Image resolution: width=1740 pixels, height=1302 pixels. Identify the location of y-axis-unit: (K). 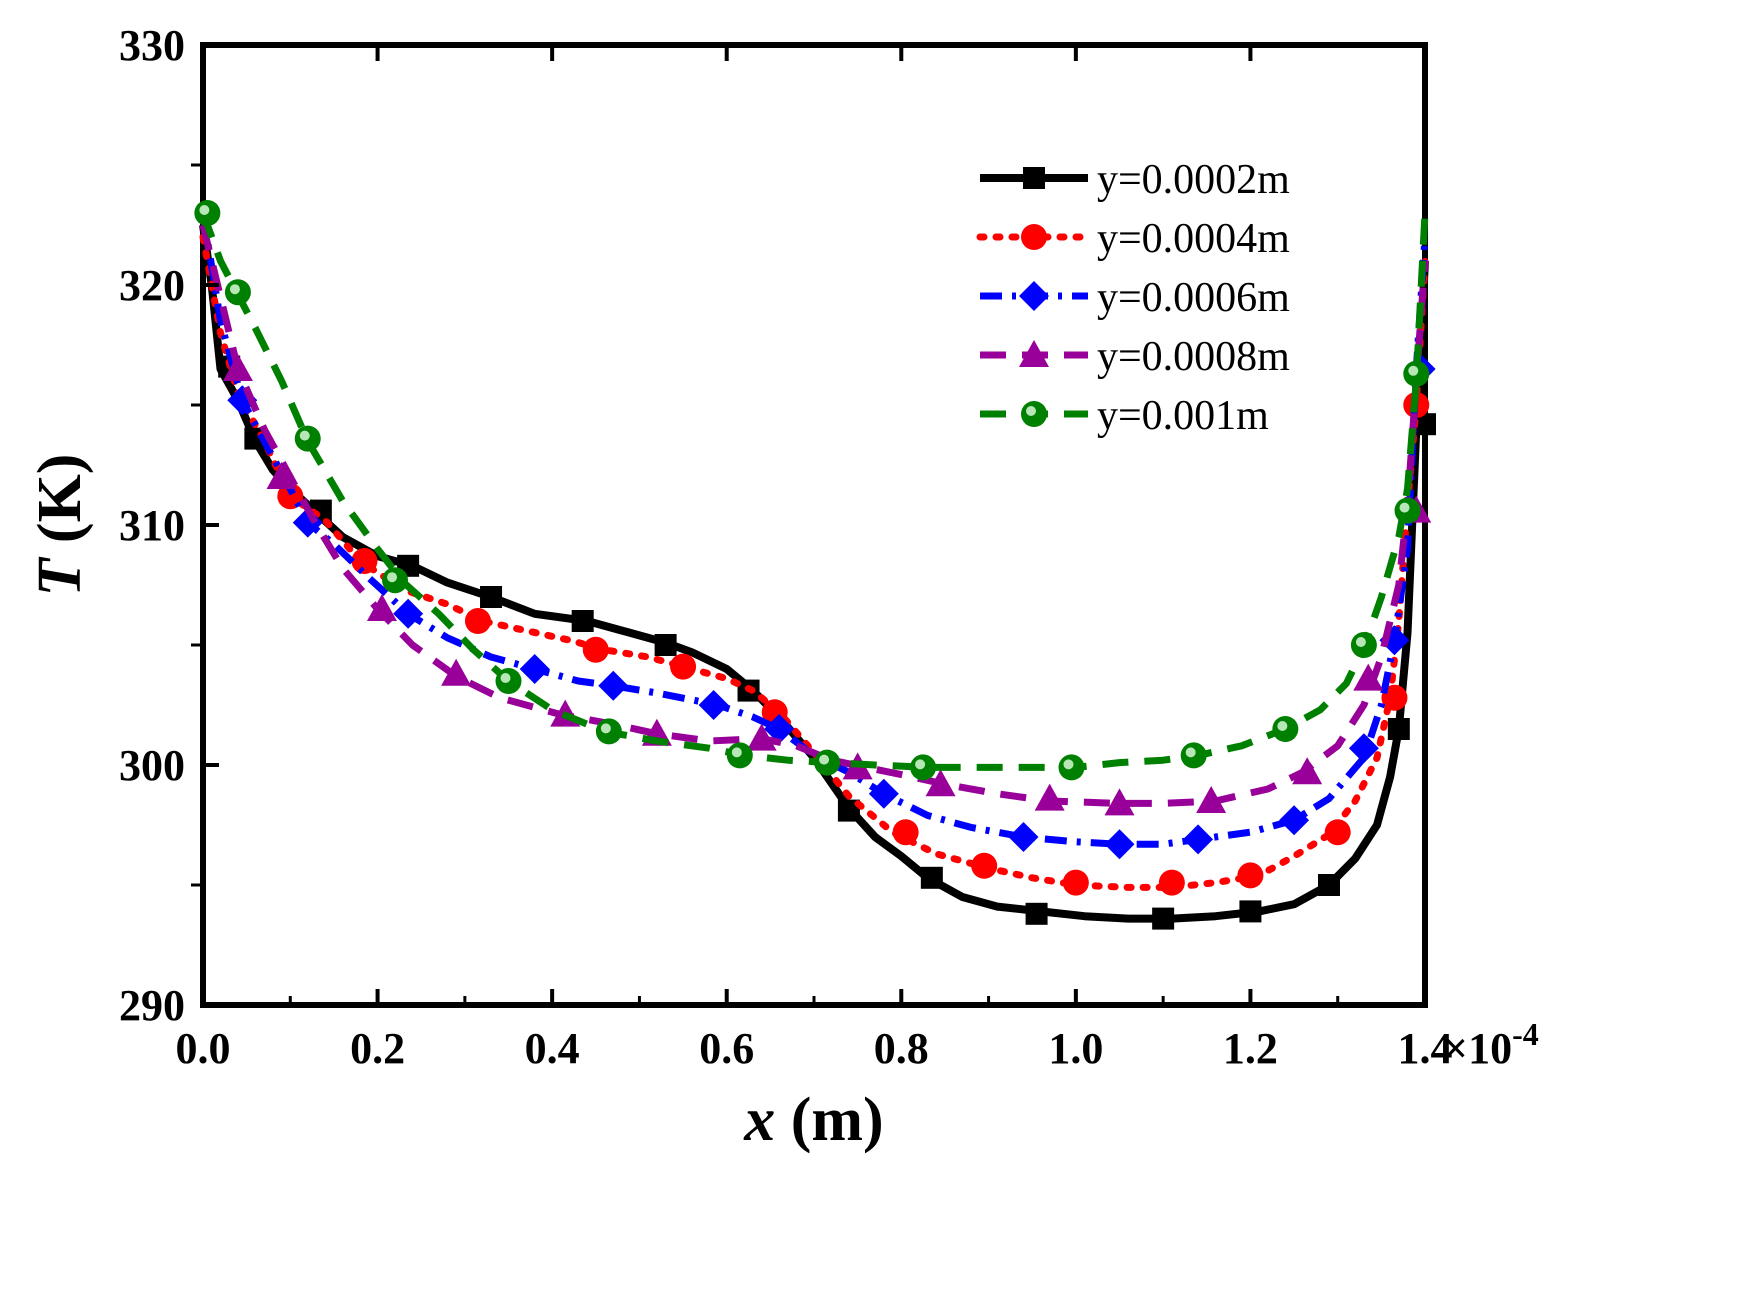
(60, 506).